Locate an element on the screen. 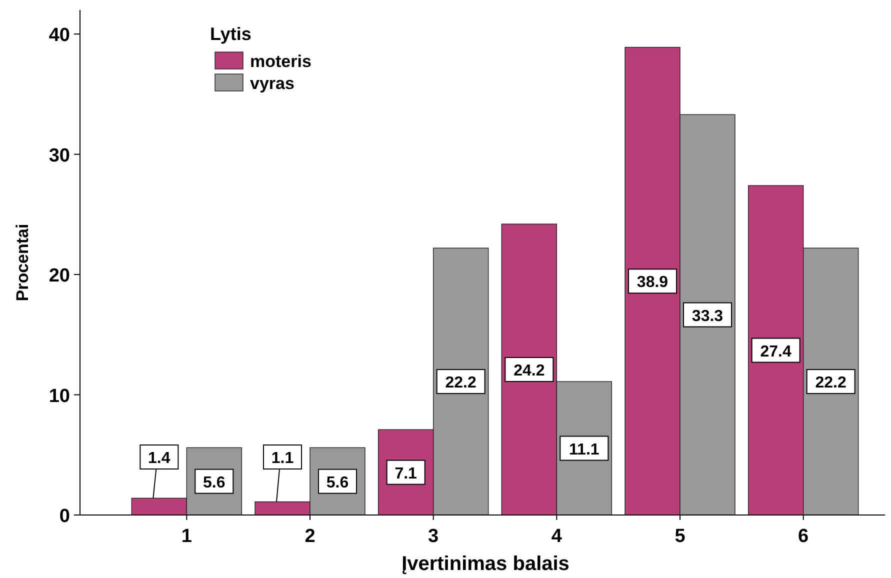 The width and height of the screenshot is (891, 578). data-label: 38.9 is located at coordinates (652, 283).